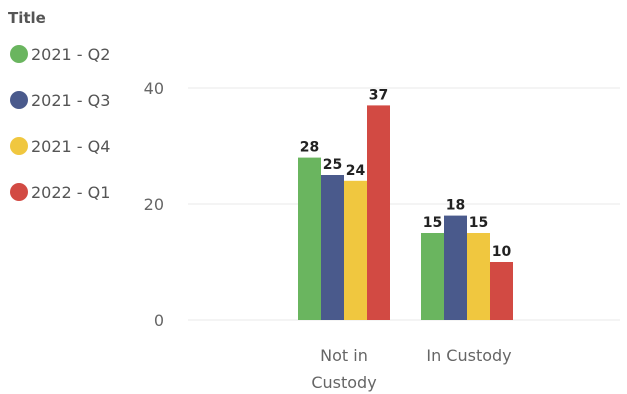 This screenshot has height=394, width=627. I want to click on y-tick-label: 40, so click(154, 88).